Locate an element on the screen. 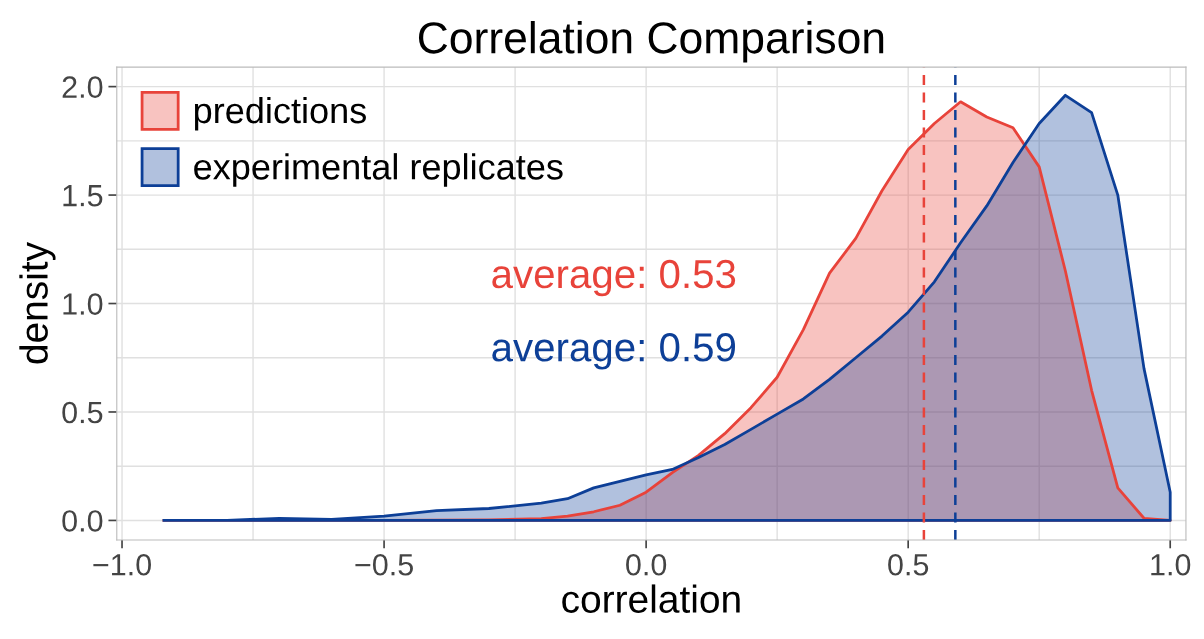 The image size is (1204, 639). x-tick-label: −0.5 is located at coordinates (384, 564).